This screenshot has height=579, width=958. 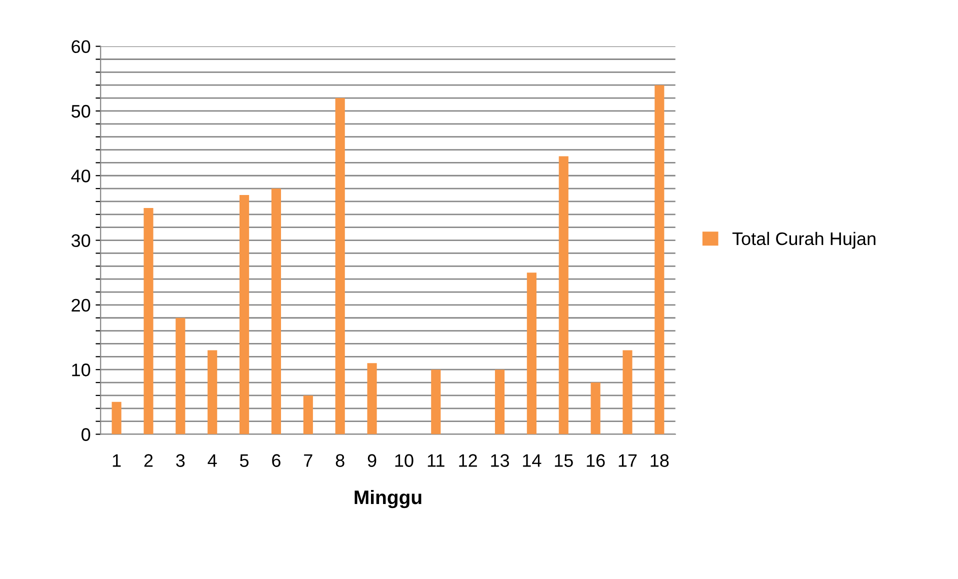 I want to click on x-tick-label: 11, so click(x=436, y=460).